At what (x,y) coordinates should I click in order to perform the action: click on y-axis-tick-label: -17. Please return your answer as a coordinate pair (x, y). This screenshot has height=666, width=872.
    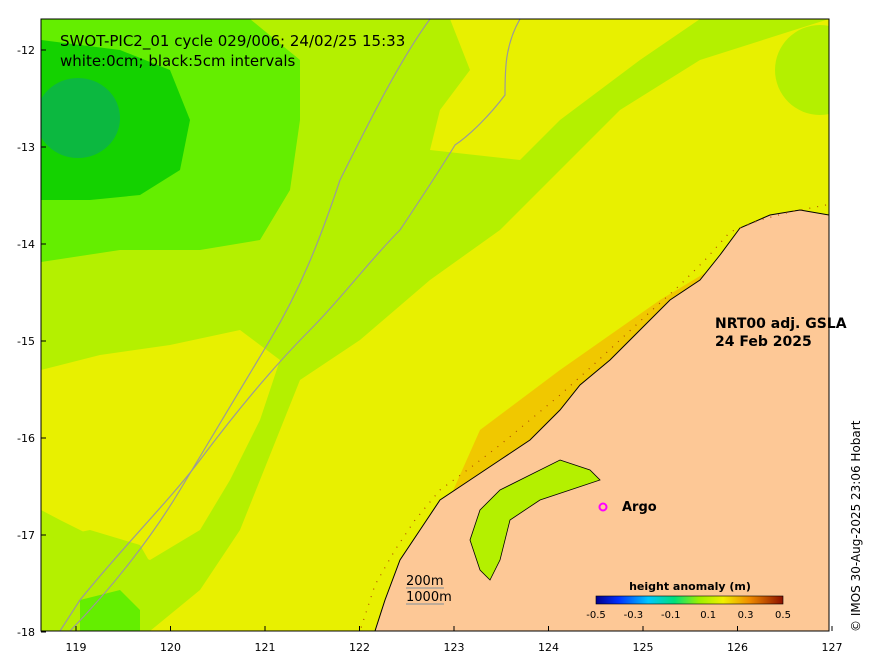
    Looking at the image, I should click on (26, 535).